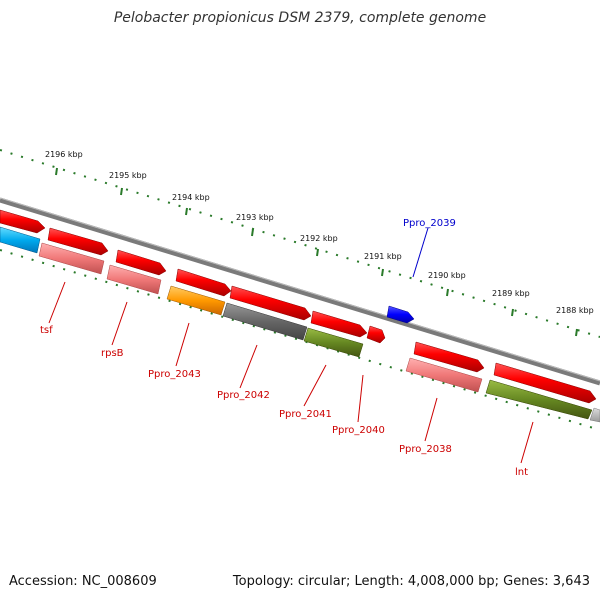 This screenshot has width=600, height=600. Describe the element at coordinates (319, 238) in the screenshot. I see `scale-label: 2192 kbp` at that location.